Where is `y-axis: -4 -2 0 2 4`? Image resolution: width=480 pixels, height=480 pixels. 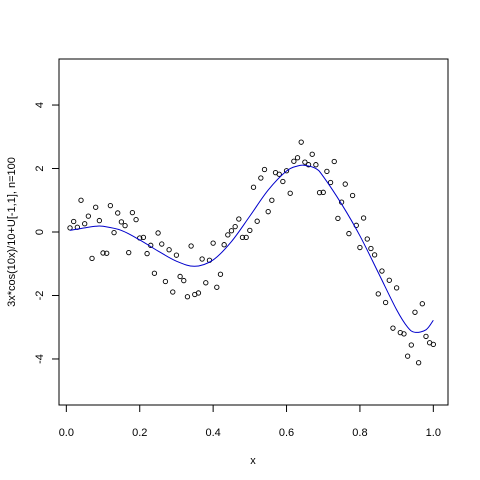 y-axis: -4 -2 0 2 4 is located at coordinates (47, 233).